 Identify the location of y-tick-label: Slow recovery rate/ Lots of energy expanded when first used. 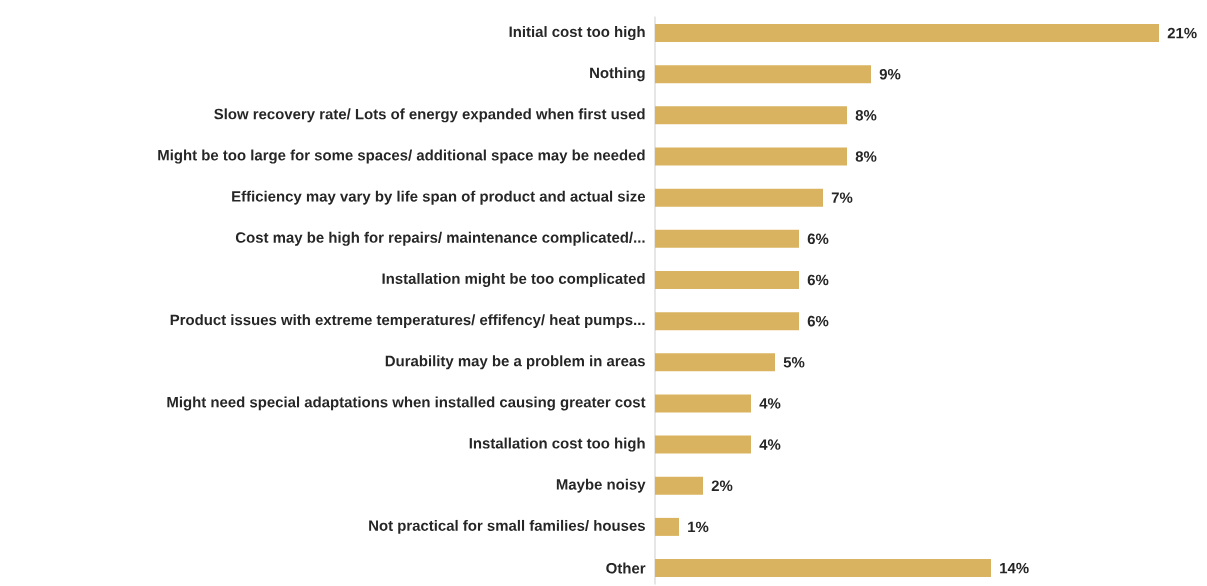
(429, 115).